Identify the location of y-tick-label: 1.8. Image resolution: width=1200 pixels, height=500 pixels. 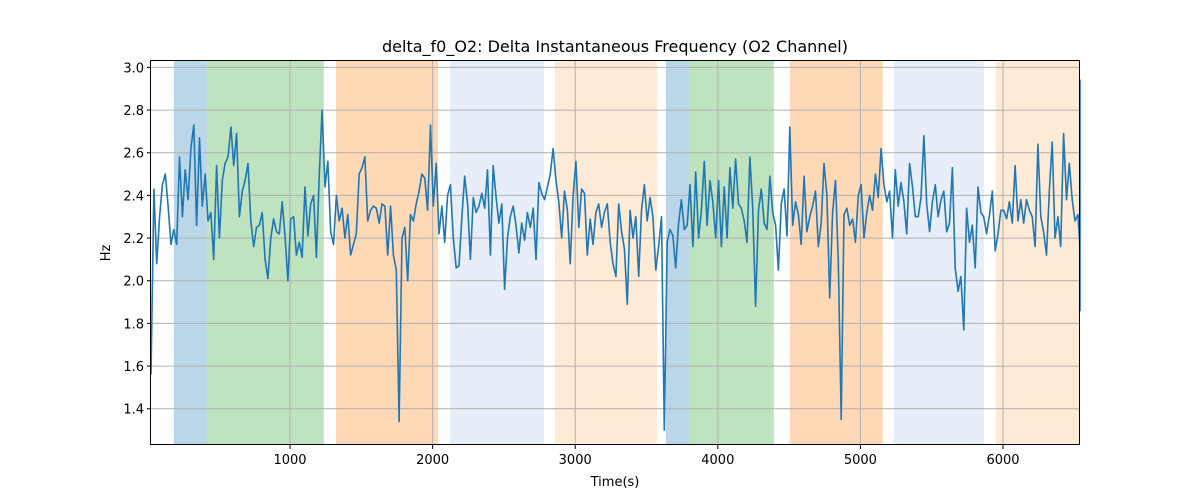
(133, 324).